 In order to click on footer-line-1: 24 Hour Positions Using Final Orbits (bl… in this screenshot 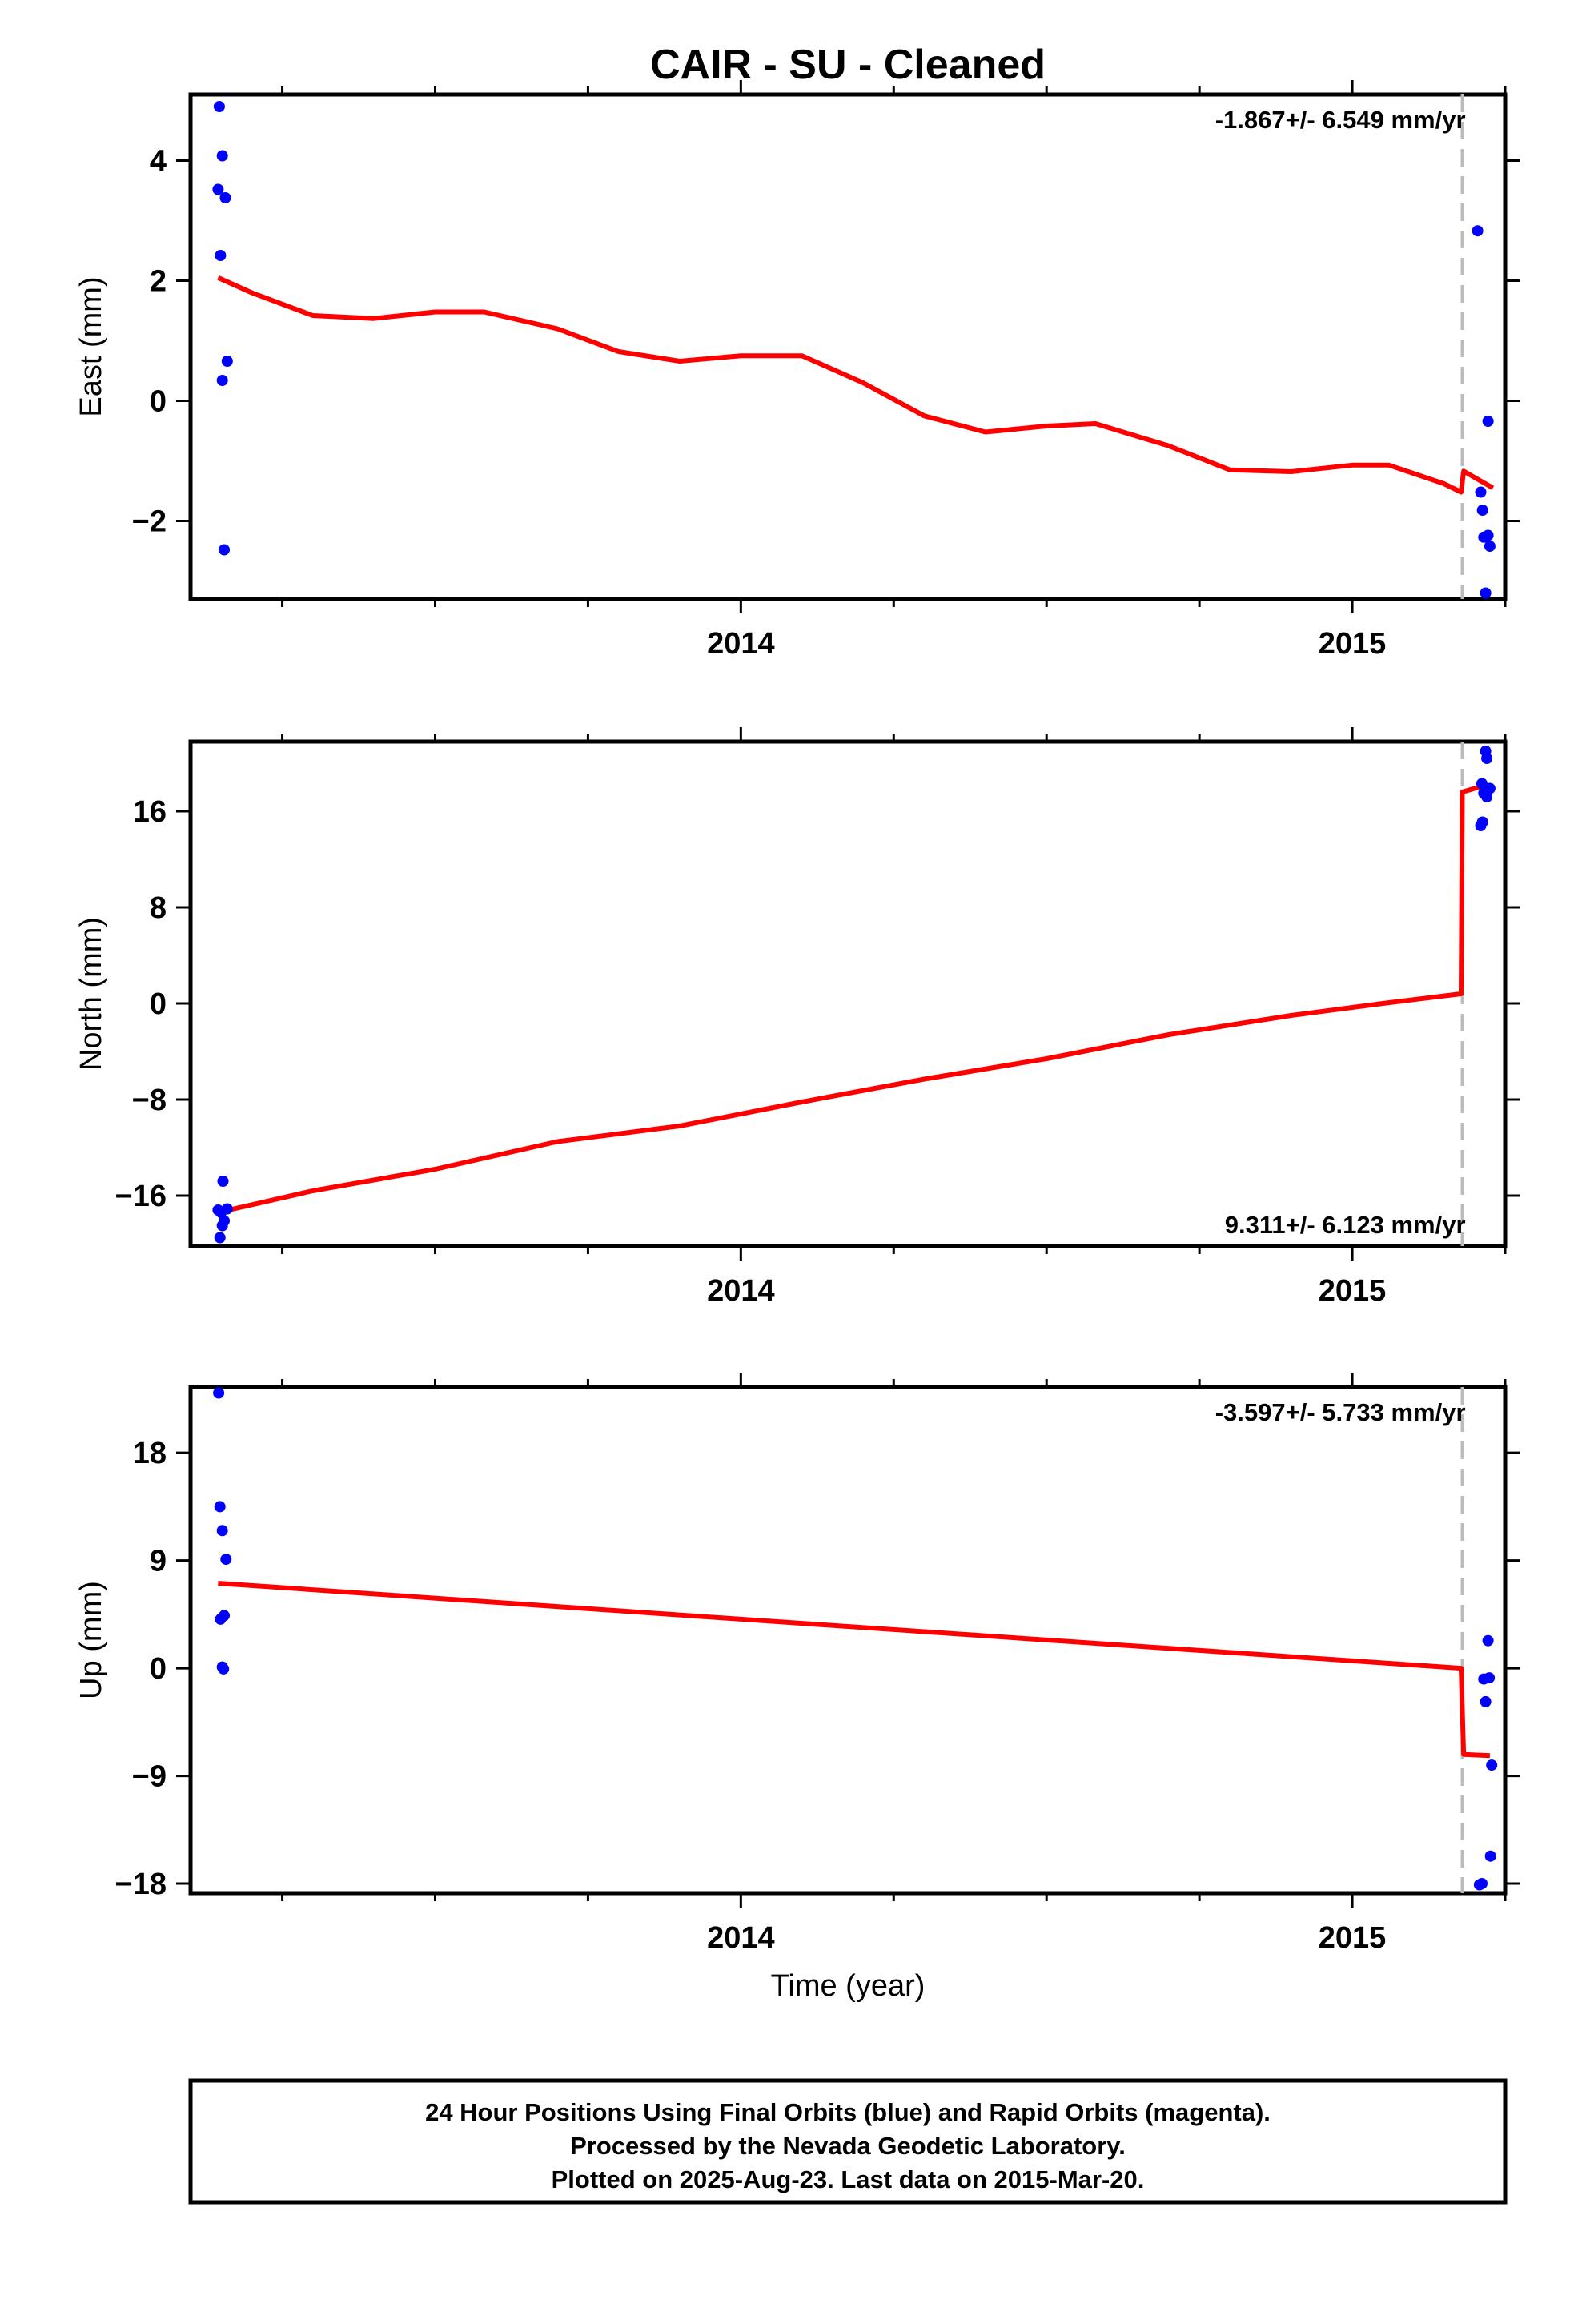, I will do `click(848, 2112)`.